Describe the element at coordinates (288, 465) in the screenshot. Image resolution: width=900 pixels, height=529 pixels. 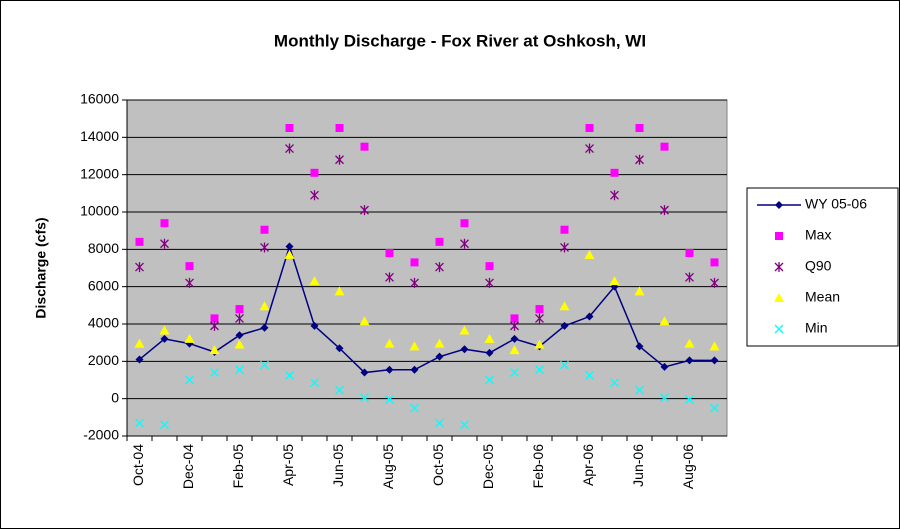
I see `x-tick-label: Apr-05` at that location.